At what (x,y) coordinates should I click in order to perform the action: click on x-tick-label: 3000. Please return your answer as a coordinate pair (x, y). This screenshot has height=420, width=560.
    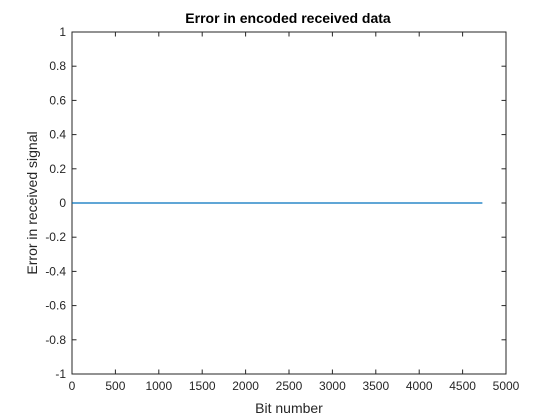
    Looking at the image, I should click on (332, 386).